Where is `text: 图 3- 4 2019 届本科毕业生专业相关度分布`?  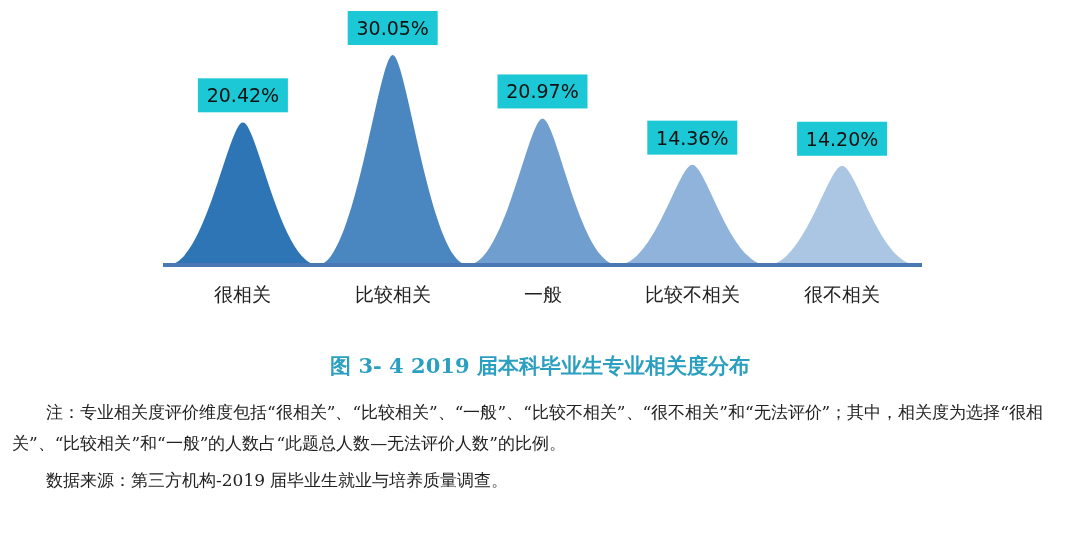
text: 图 3- 4 2019 届本科毕业生专业相关度分布 is located at coordinates (540, 366).